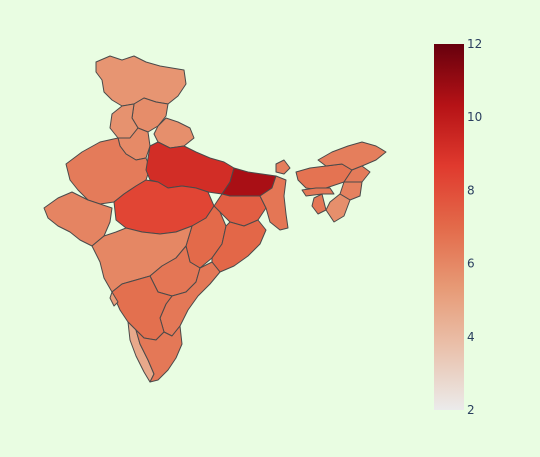  I want to click on region-arunachal-pradesh, so click(352, 156).